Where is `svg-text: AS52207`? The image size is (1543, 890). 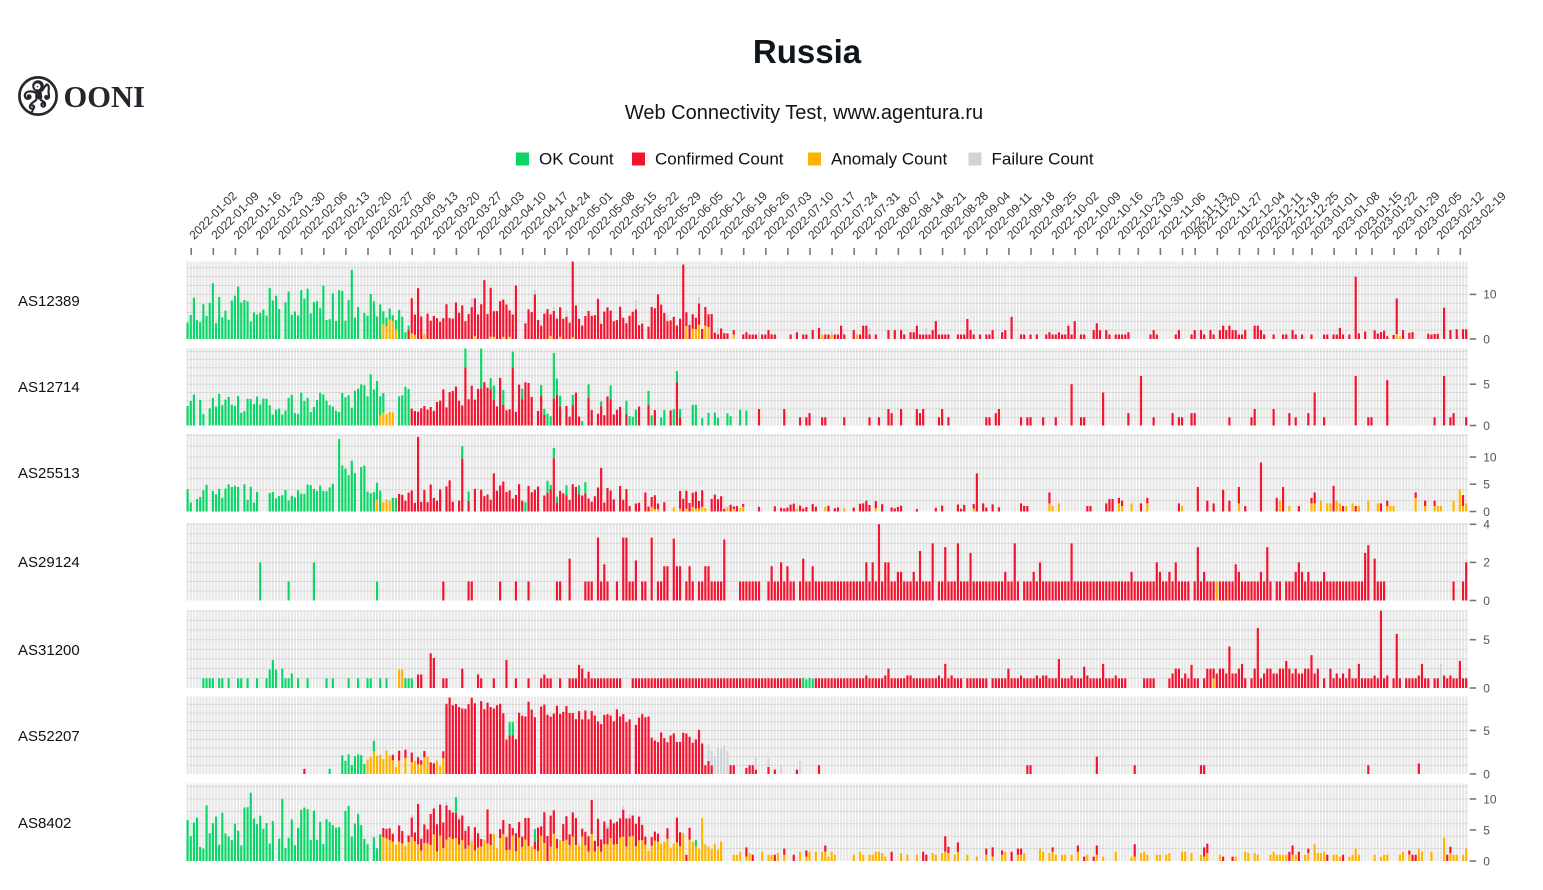
svg-text: AS52207 is located at coordinates (49, 736).